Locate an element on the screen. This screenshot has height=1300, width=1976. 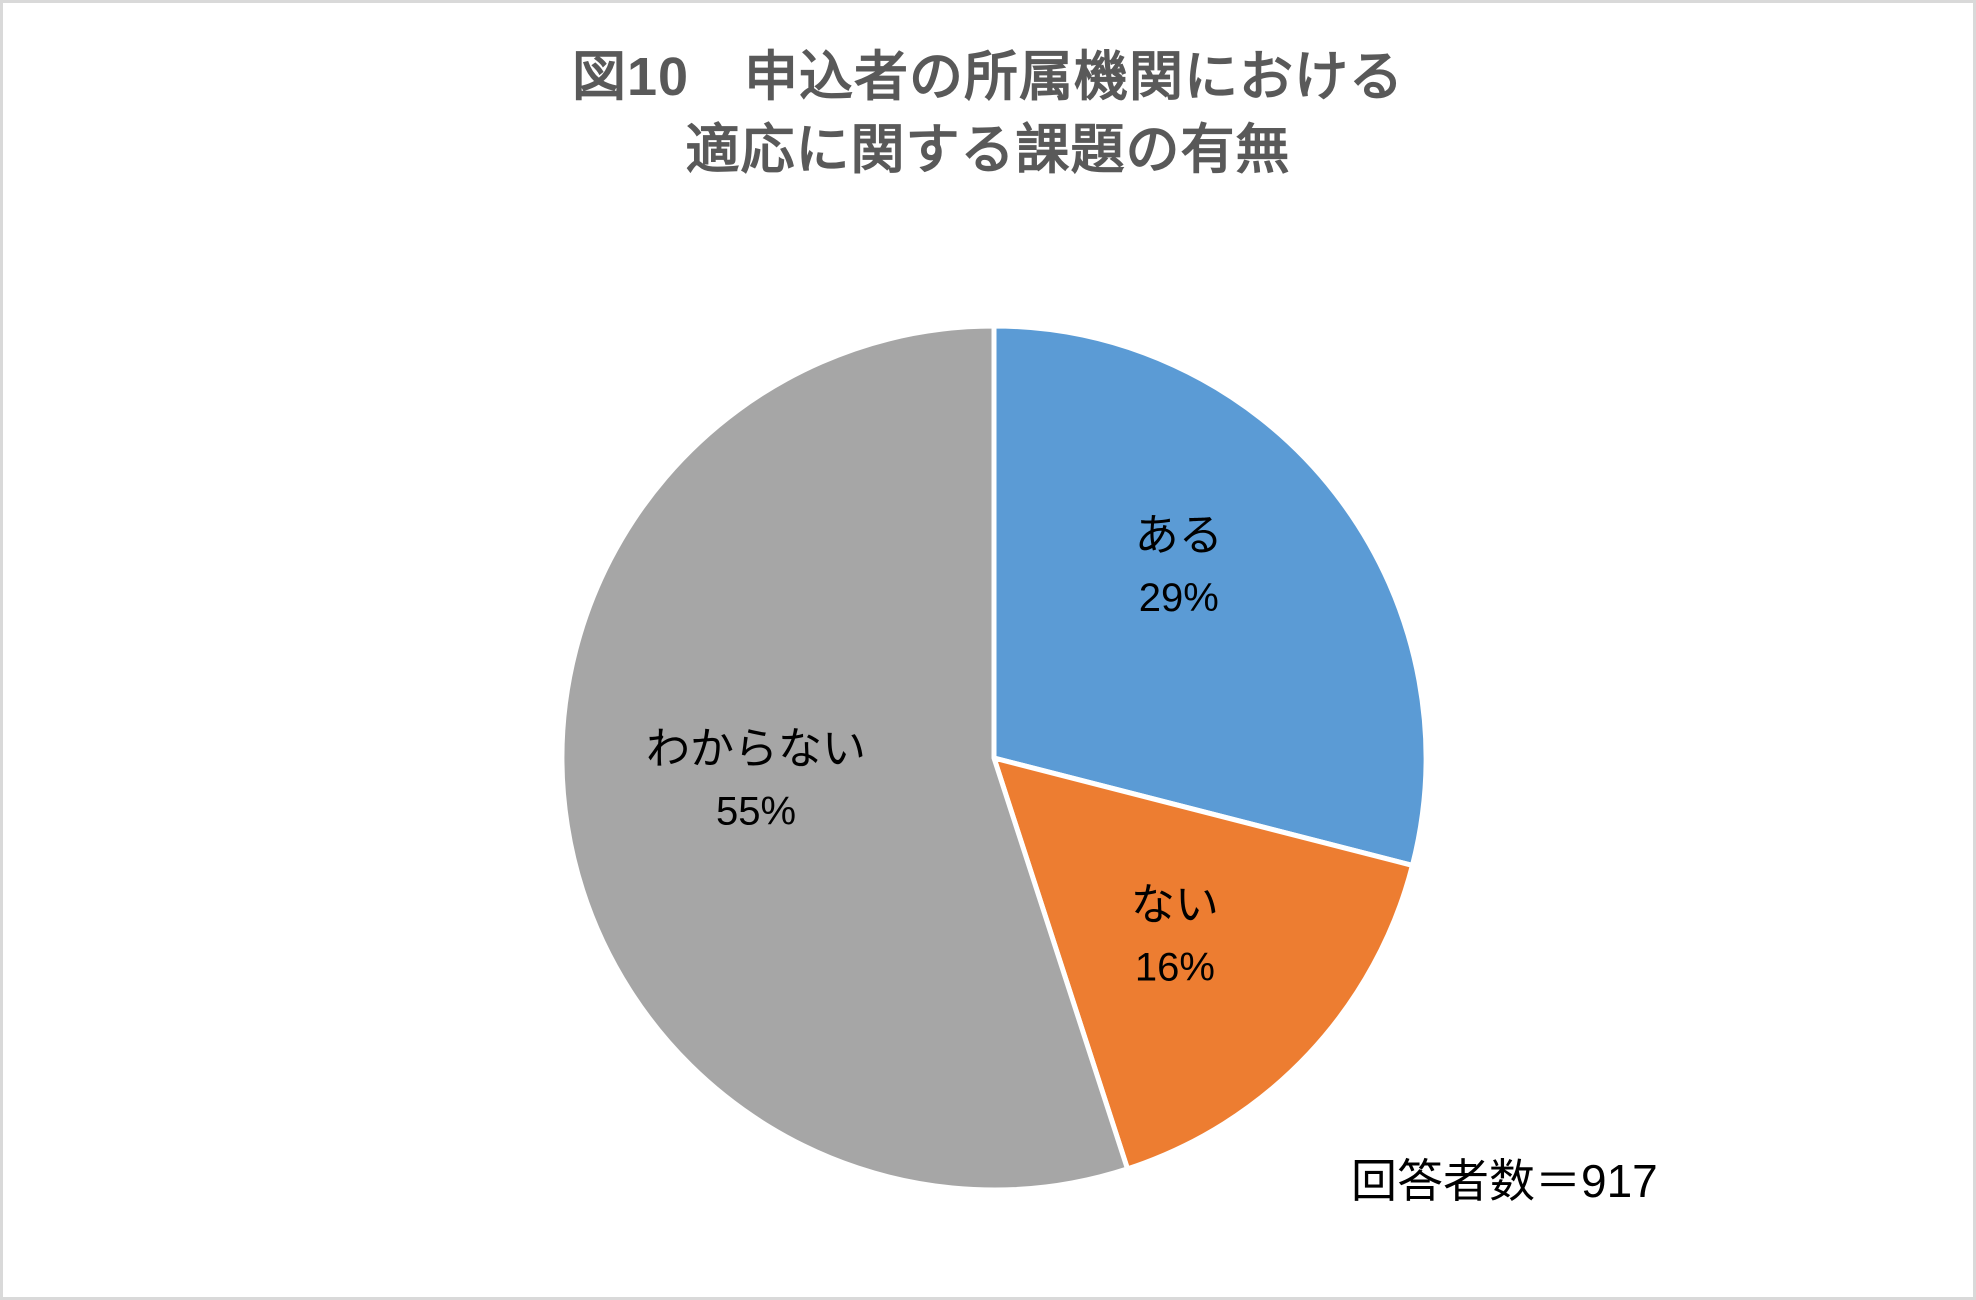
chart-title: 図10 申込者の所属機関における 適応に関する課題の有無 is located at coordinates (988, 114).